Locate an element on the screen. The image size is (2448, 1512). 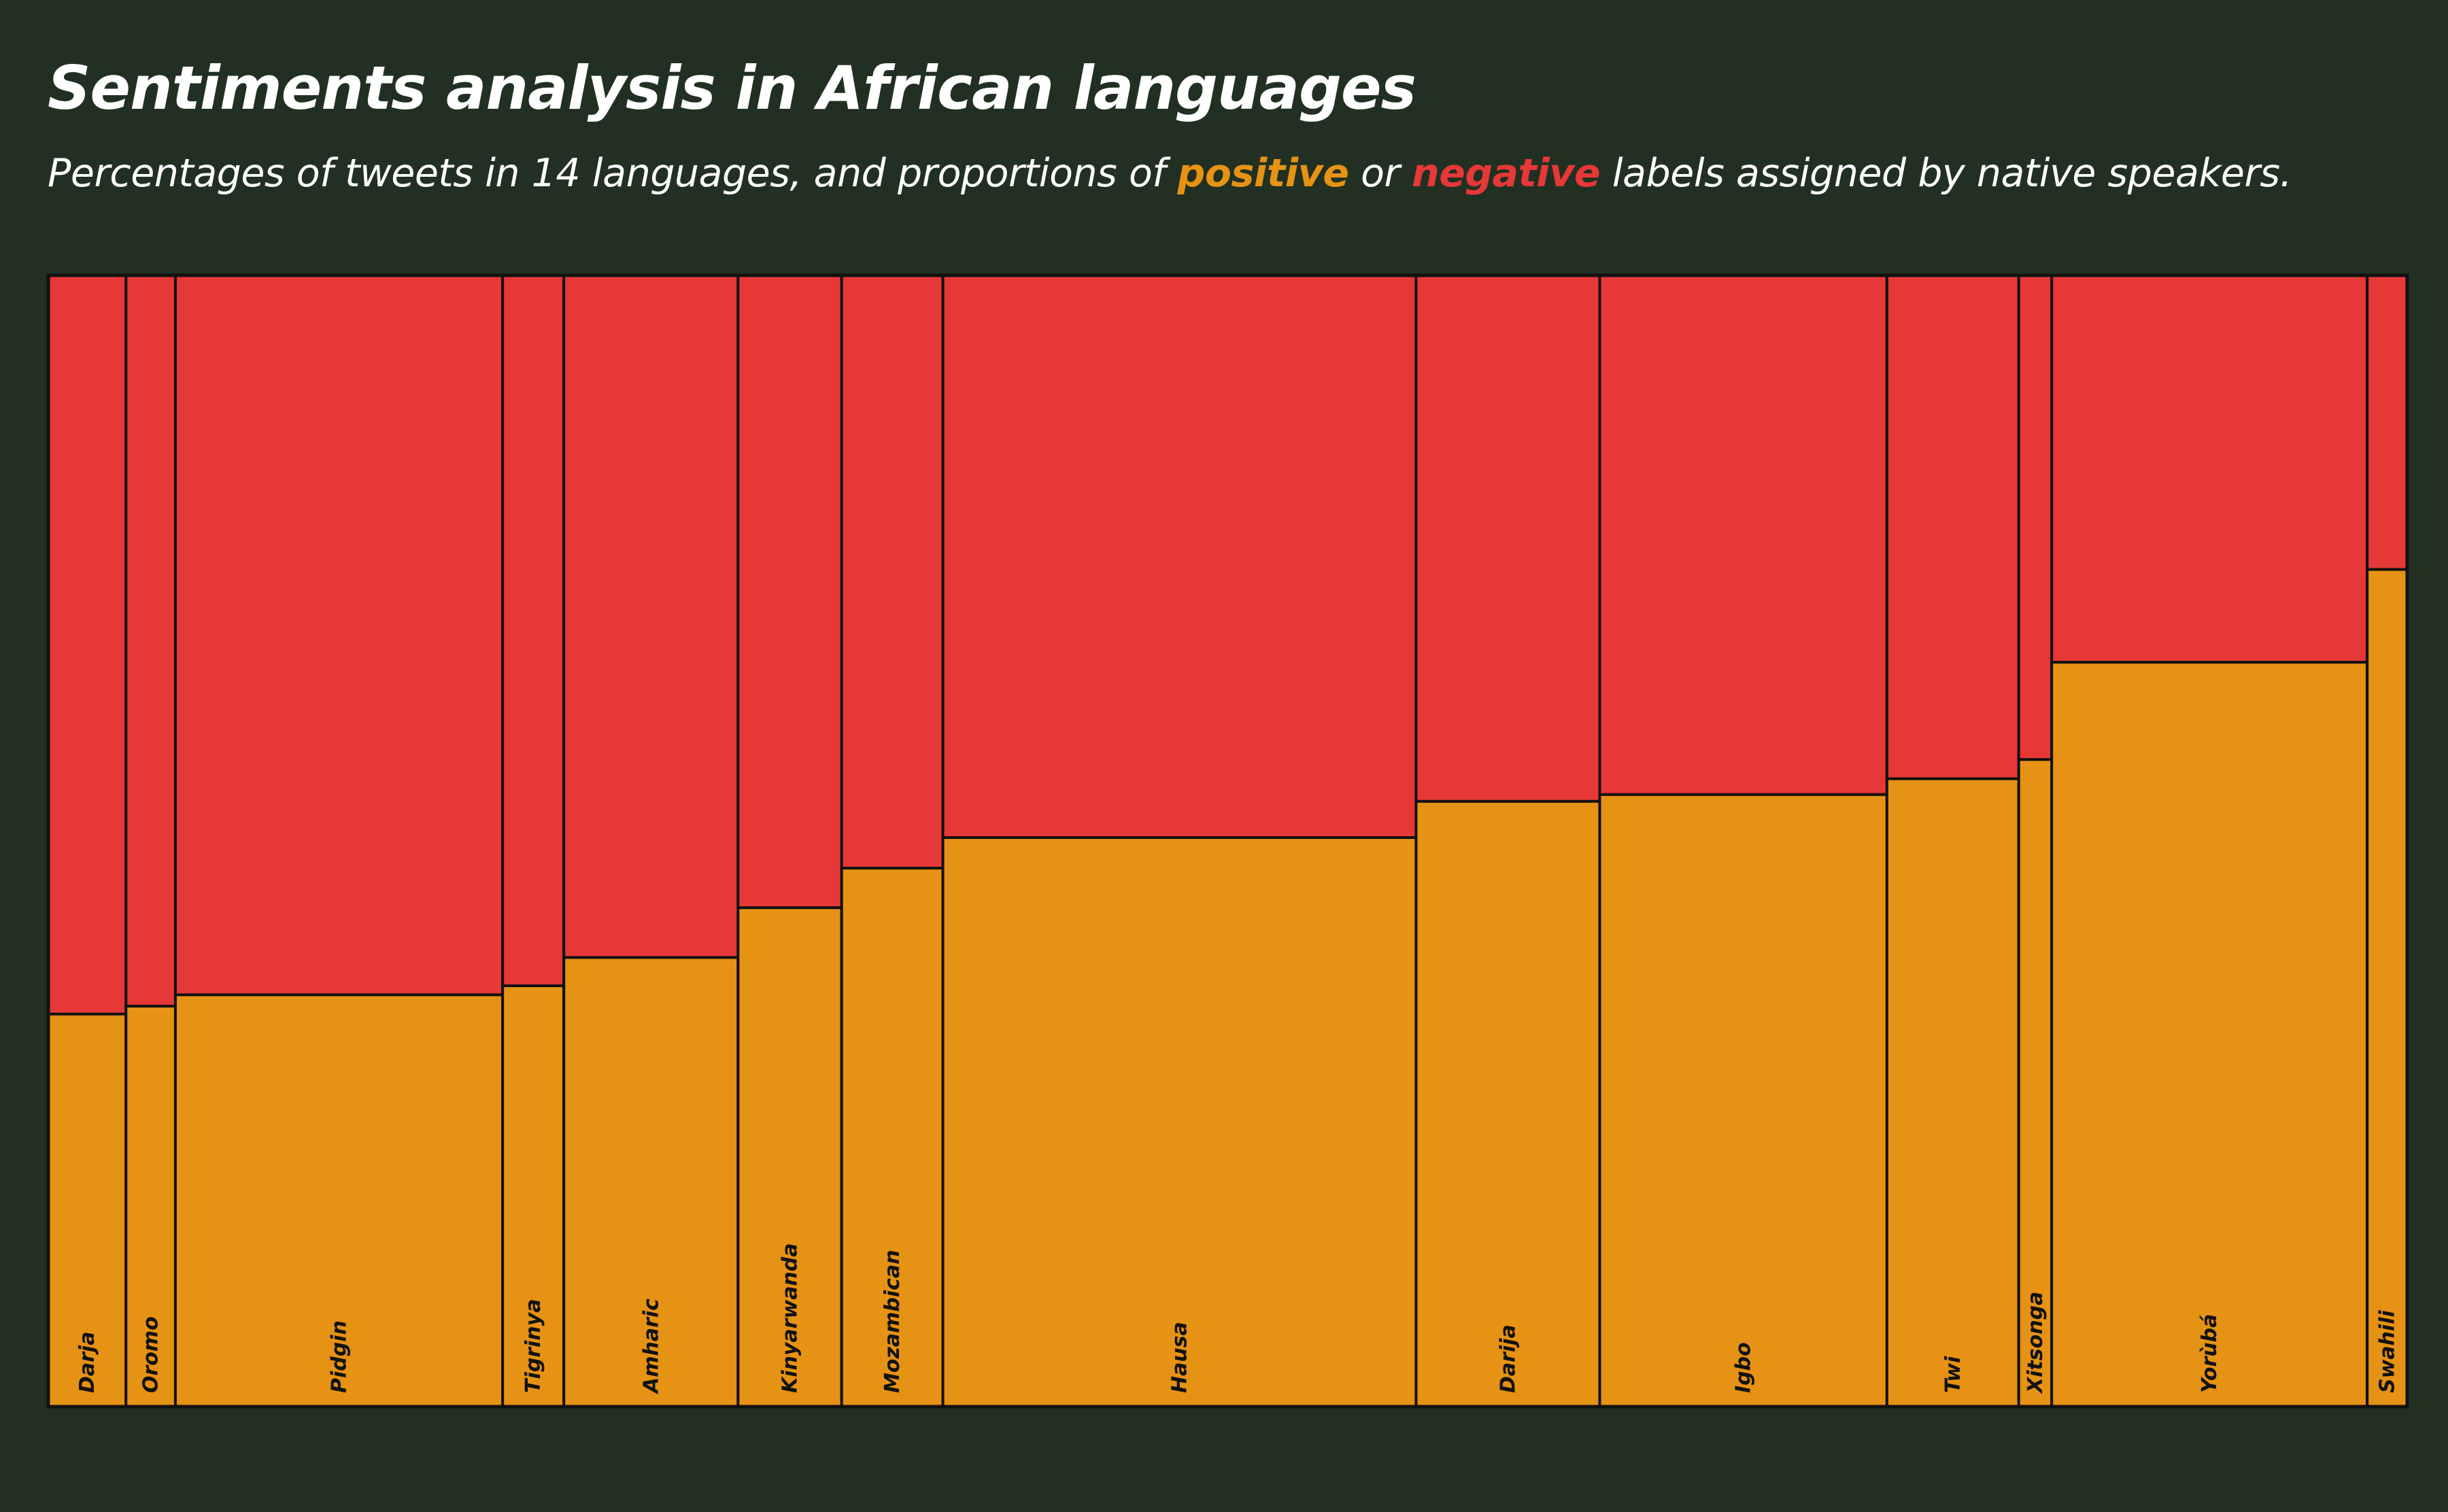
tile-group-0: Darja is located at coordinates (88, 841).